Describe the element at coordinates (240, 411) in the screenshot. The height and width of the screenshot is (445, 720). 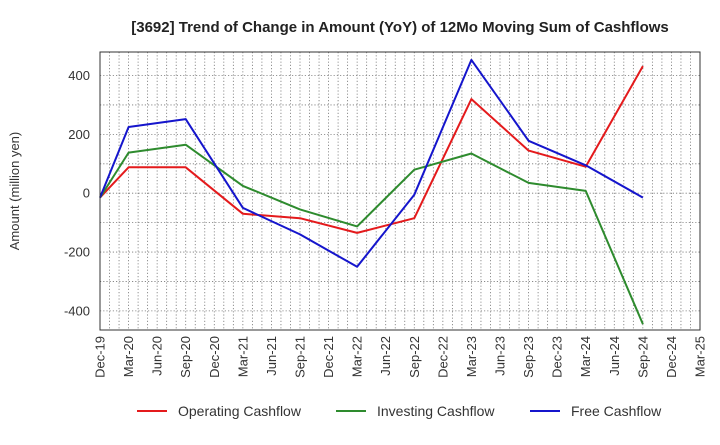
I see `legend-label-operating-cashflow: Operating Cashflow` at that location.